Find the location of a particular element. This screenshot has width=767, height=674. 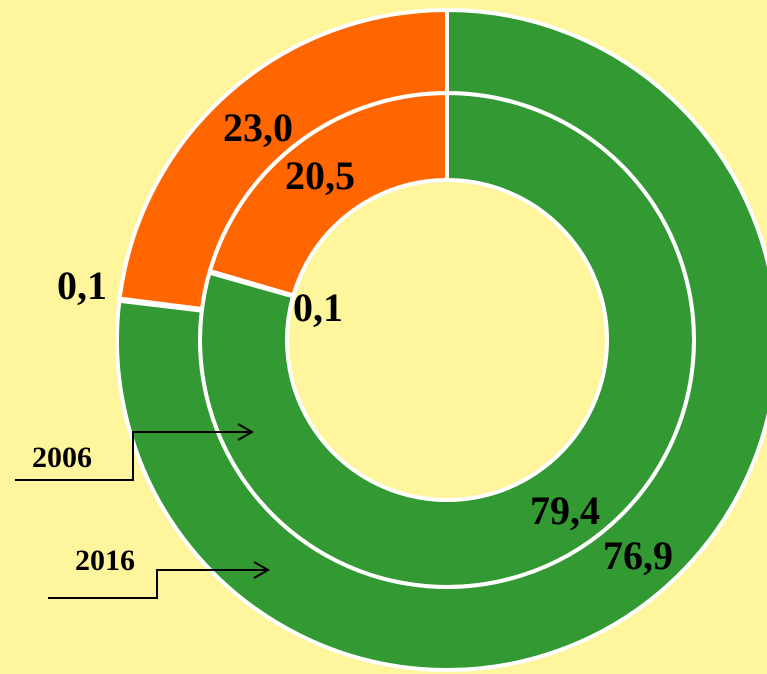

series-name: 2016 is located at coordinates (105, 560).